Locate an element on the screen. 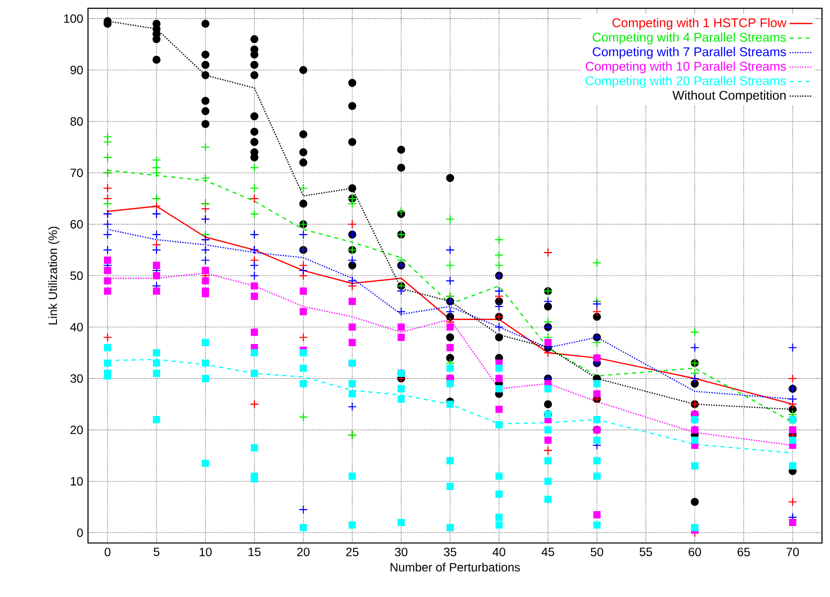 The image size is (830, 597). x-tick-label: 50 is located at coordinates (597, 552).